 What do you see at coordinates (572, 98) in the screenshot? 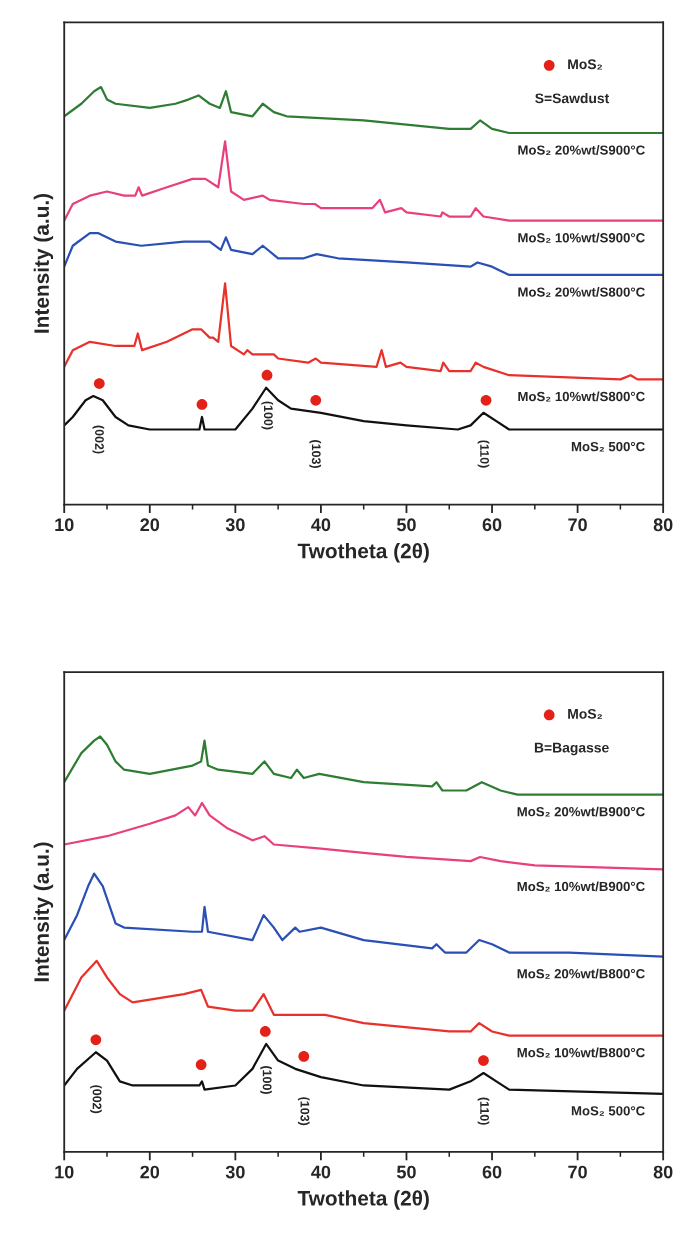
I see `annotation: S=Sawdust` at bounding box center [572, 98].